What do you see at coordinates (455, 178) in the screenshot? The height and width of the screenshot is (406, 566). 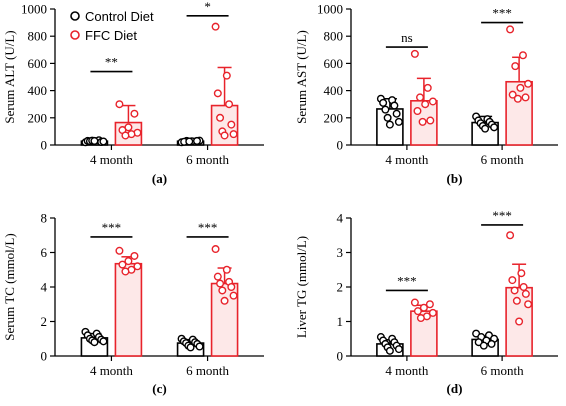 I see `panel-label: (b)` at bounding box center [455, 178].